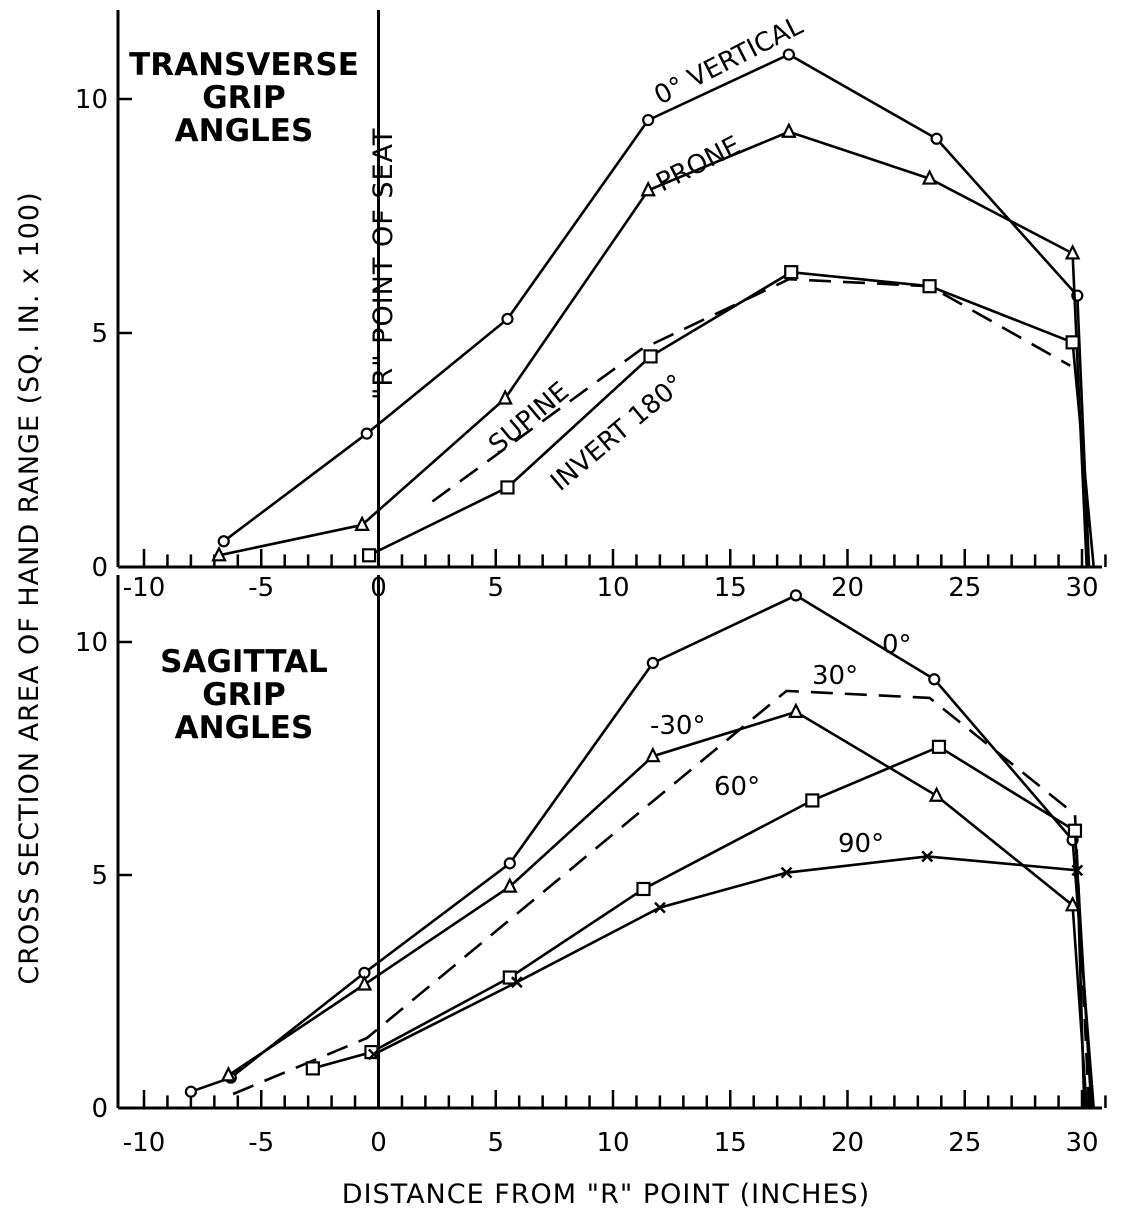 Image resolution: width=1122 pixels, height=1216 pixels. What do you see at coordinates (244, 131) in the screenshot?
I see `transverse-title-line-3: ANGLES` at bounding box center [244, 131].